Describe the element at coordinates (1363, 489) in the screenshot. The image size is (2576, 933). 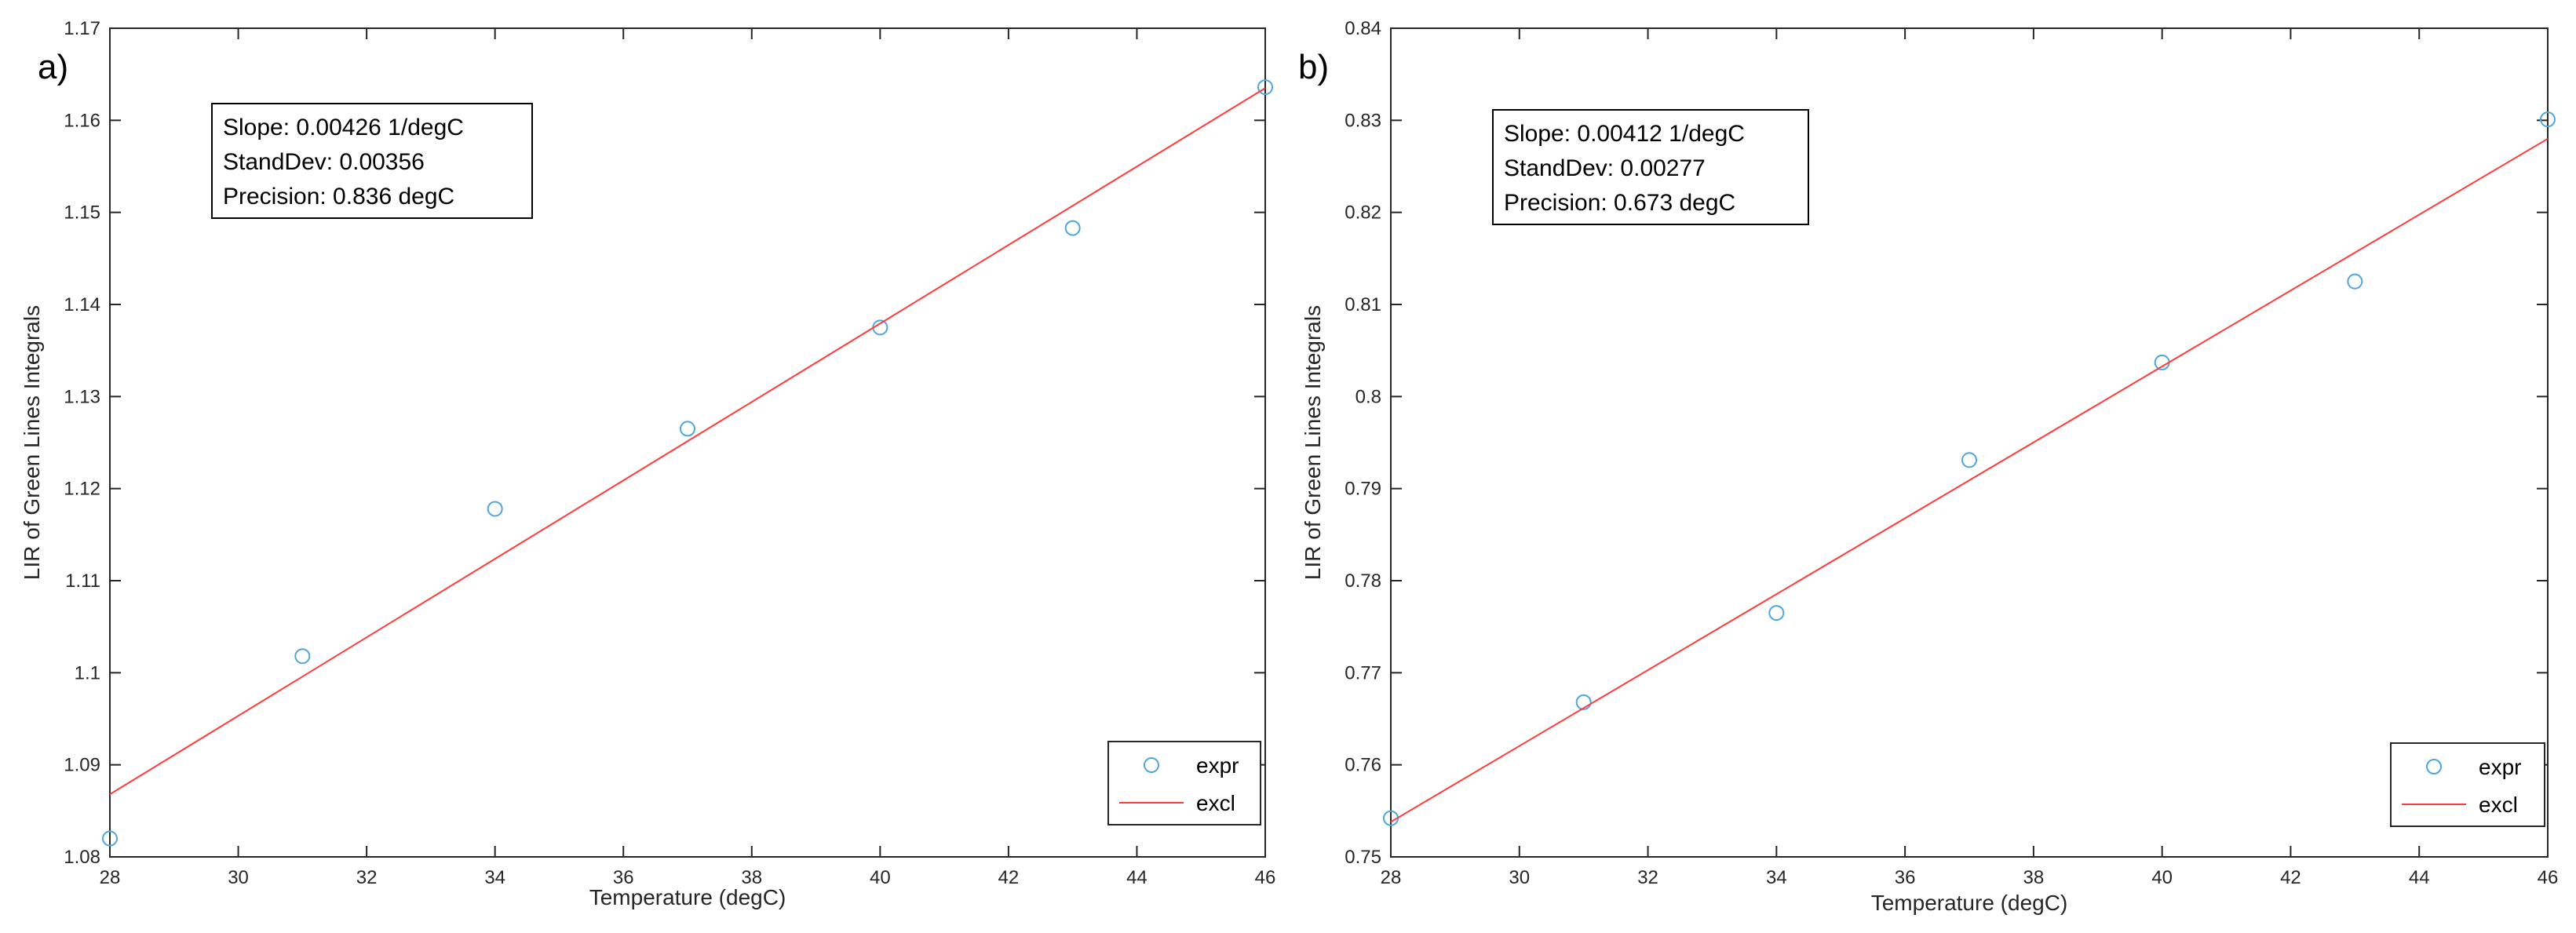
I see `y-tick-label: 0.79` at that location.